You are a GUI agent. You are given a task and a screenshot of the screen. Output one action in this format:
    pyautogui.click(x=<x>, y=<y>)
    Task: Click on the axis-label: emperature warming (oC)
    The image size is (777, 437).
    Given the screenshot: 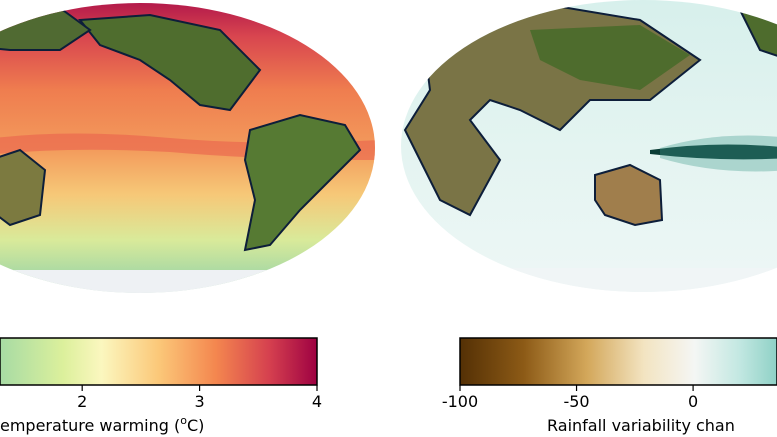 What is the action you would take?
    pyautogui.click(x=102, y=424)
    